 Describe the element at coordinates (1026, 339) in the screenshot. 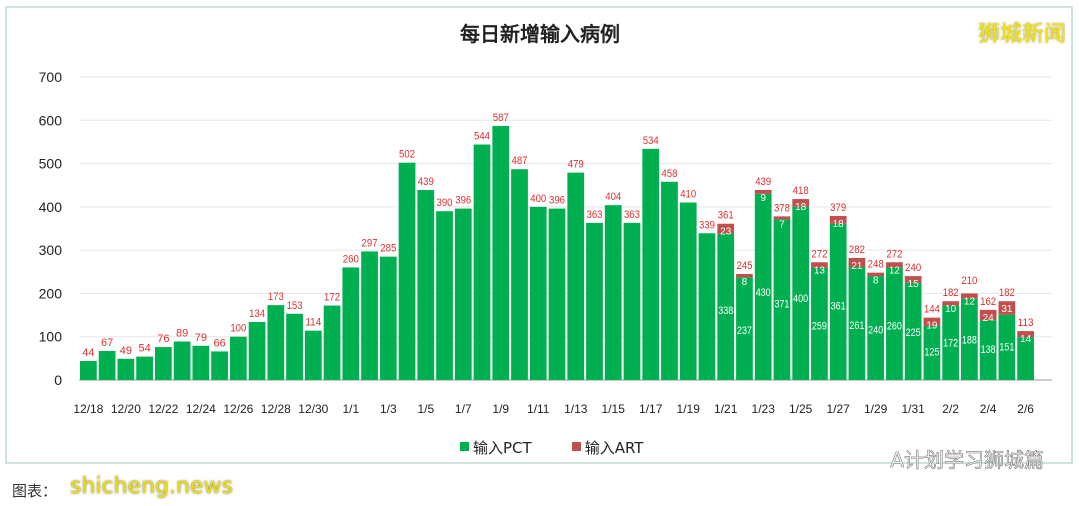

I see `art-label: 14` at that location.